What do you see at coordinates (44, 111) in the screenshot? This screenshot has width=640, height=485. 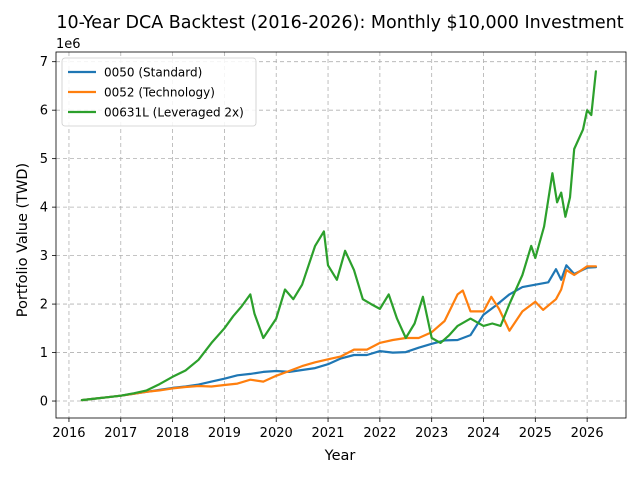 I see `y-tick-label: 6` at bounding box center [44, 111].